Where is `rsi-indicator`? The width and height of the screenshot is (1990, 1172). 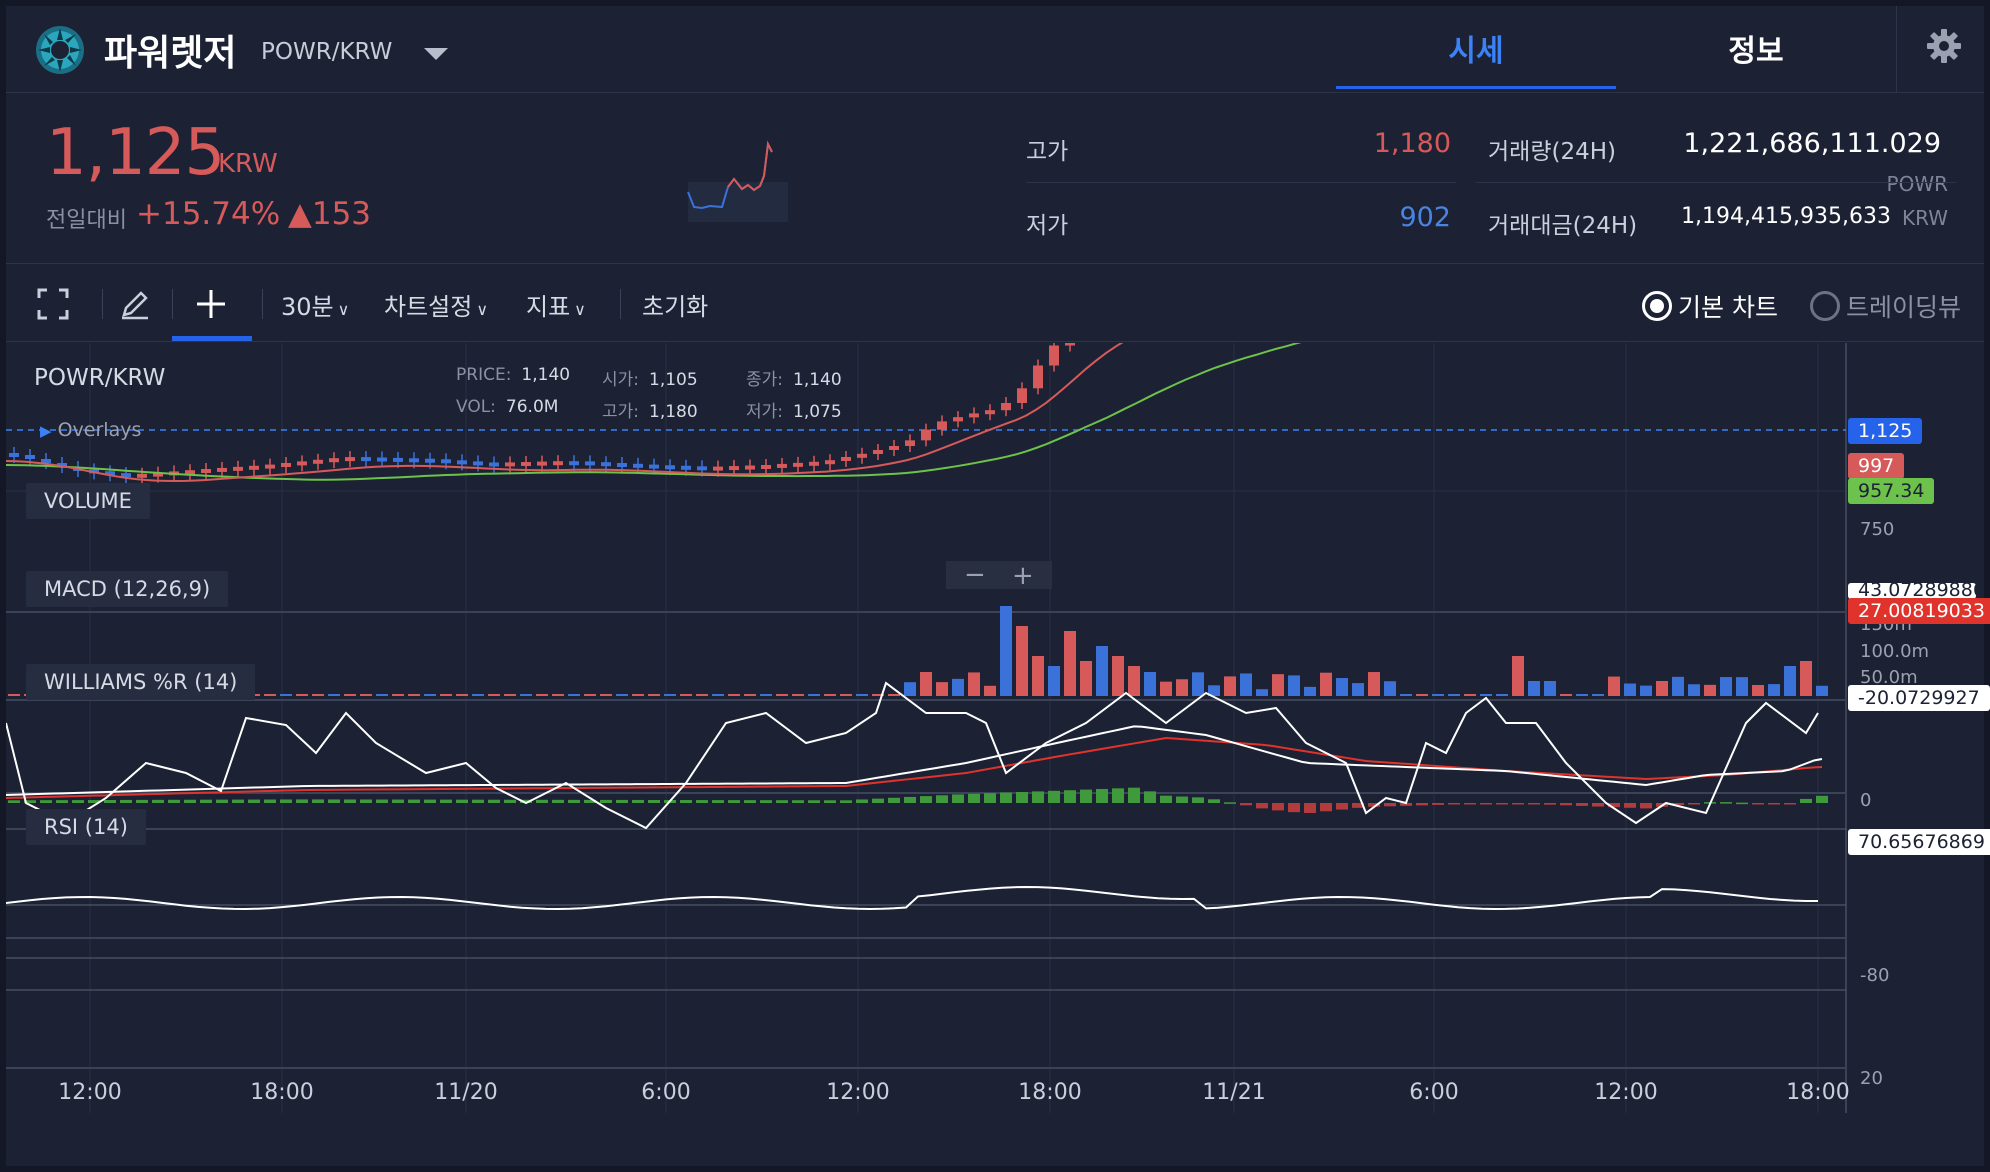 rsi-indicator is located at coordinates (912, 898).